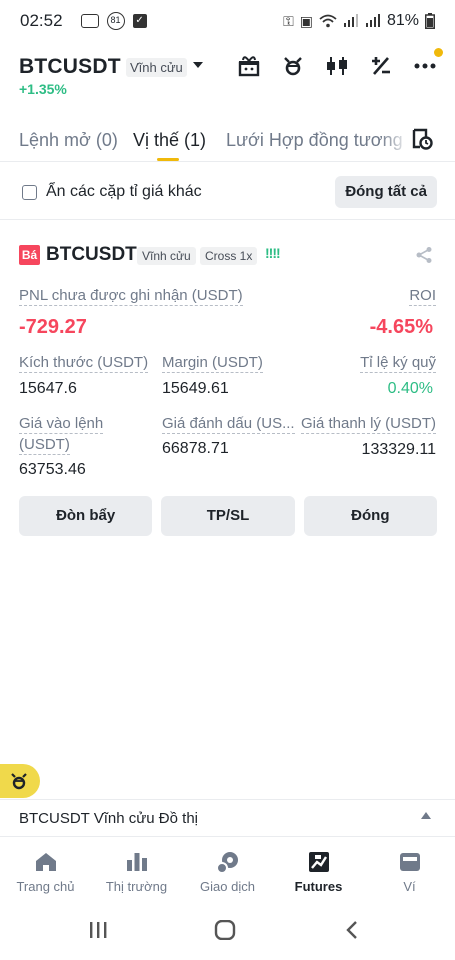 This screenshot has width=455, height=960. Describe the element at coordinates (156, 67) in the screenshot. I see `contract-type-tag: Vĩnh cửu` at that location.